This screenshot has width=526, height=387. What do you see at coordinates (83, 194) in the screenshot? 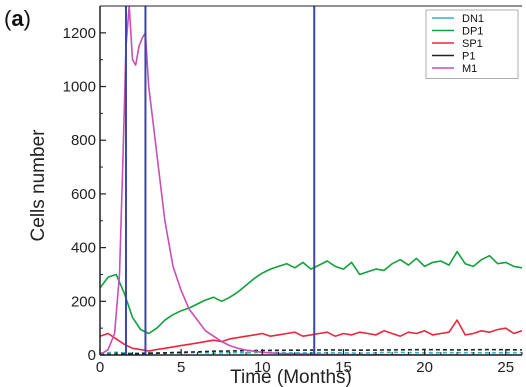
I see `y-tick-label: 600` at bounding box center [83, 194].